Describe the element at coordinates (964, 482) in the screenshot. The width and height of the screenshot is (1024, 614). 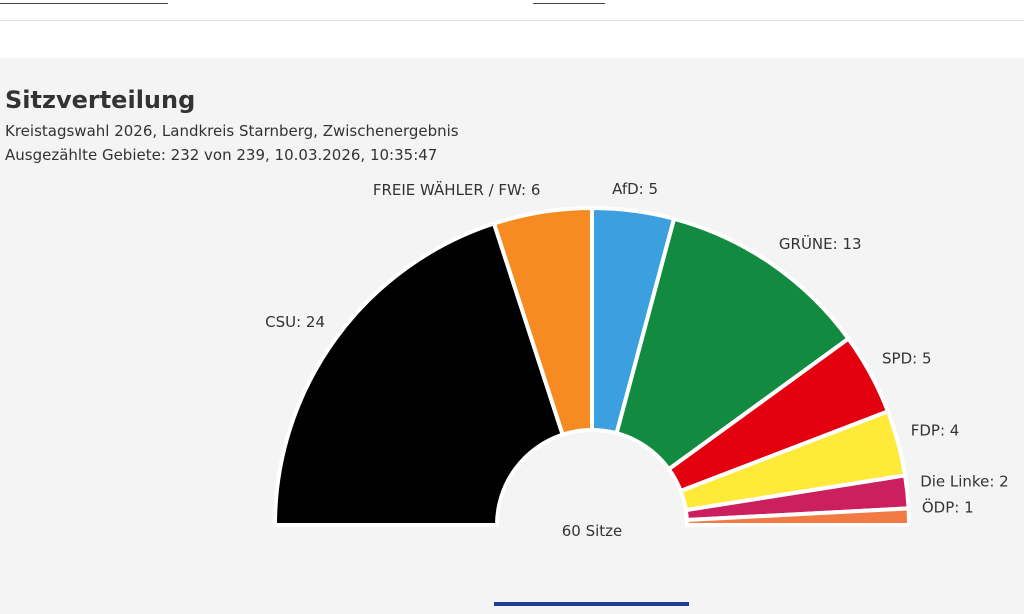
I see `slice-label: Die Linke: 2` at that location.